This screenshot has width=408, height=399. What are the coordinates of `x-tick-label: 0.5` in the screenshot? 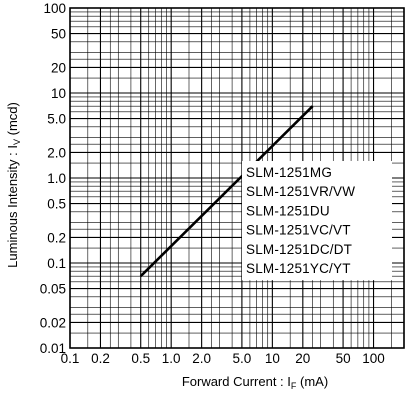 It's located at (140, 358).